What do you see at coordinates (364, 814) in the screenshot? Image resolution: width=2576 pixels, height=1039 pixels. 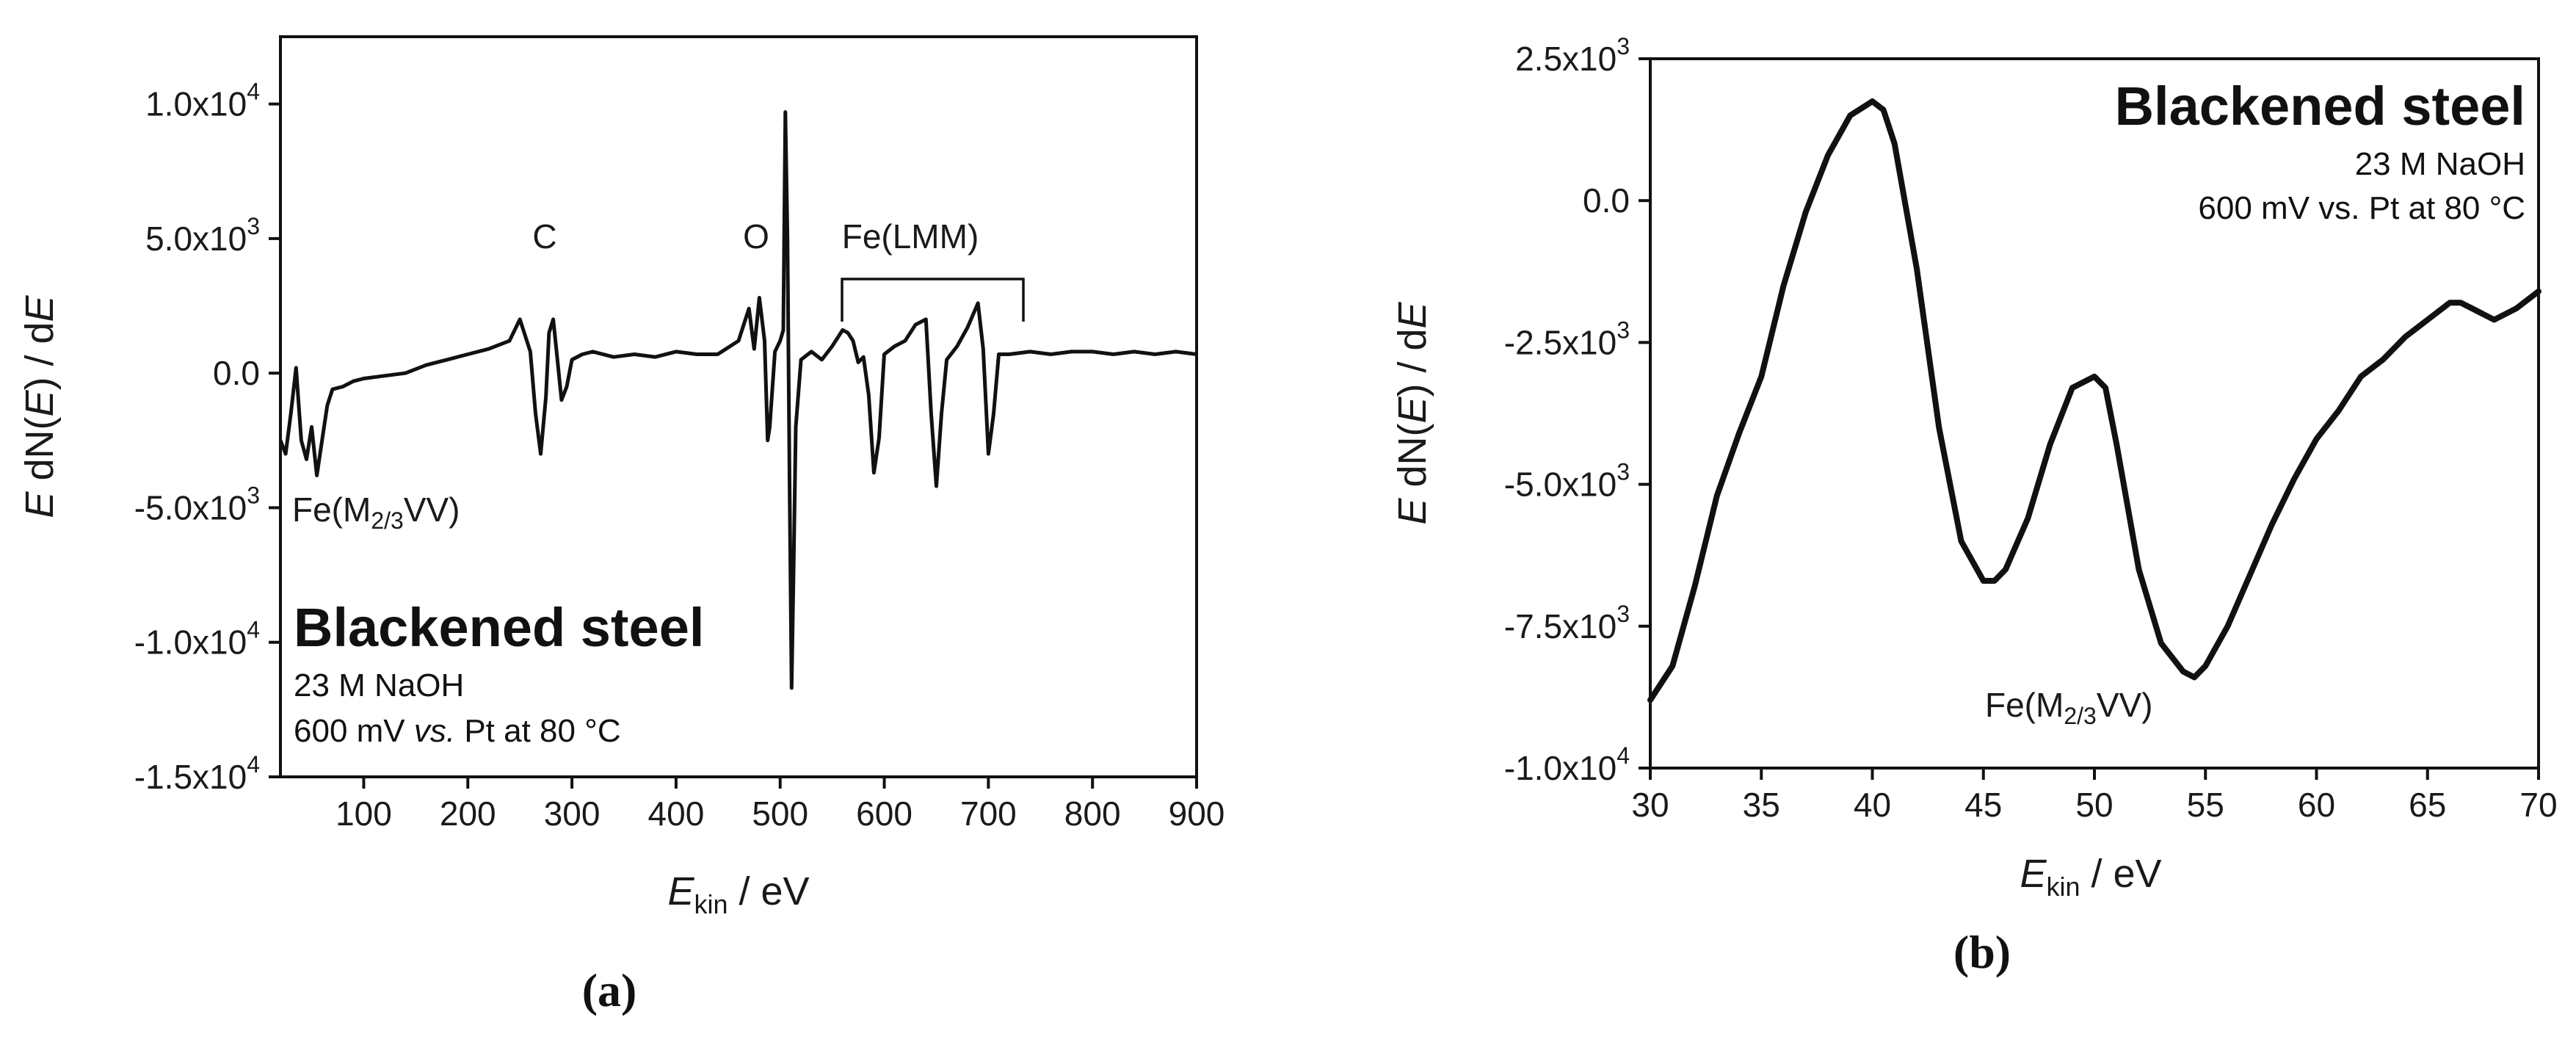 I see `panel-a-xtick-label: 100` at bounding box center [364, 814].